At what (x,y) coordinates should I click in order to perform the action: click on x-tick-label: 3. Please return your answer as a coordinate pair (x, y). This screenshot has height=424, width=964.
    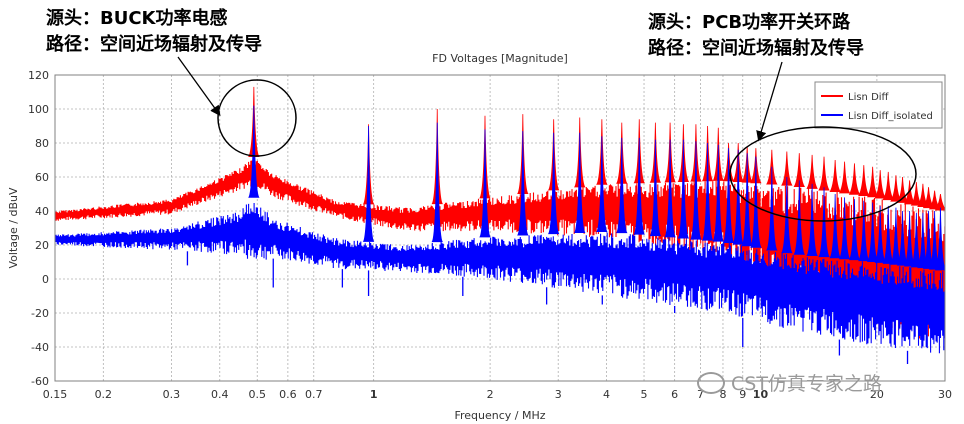
    Looking at the image, I should click on (558, 394).